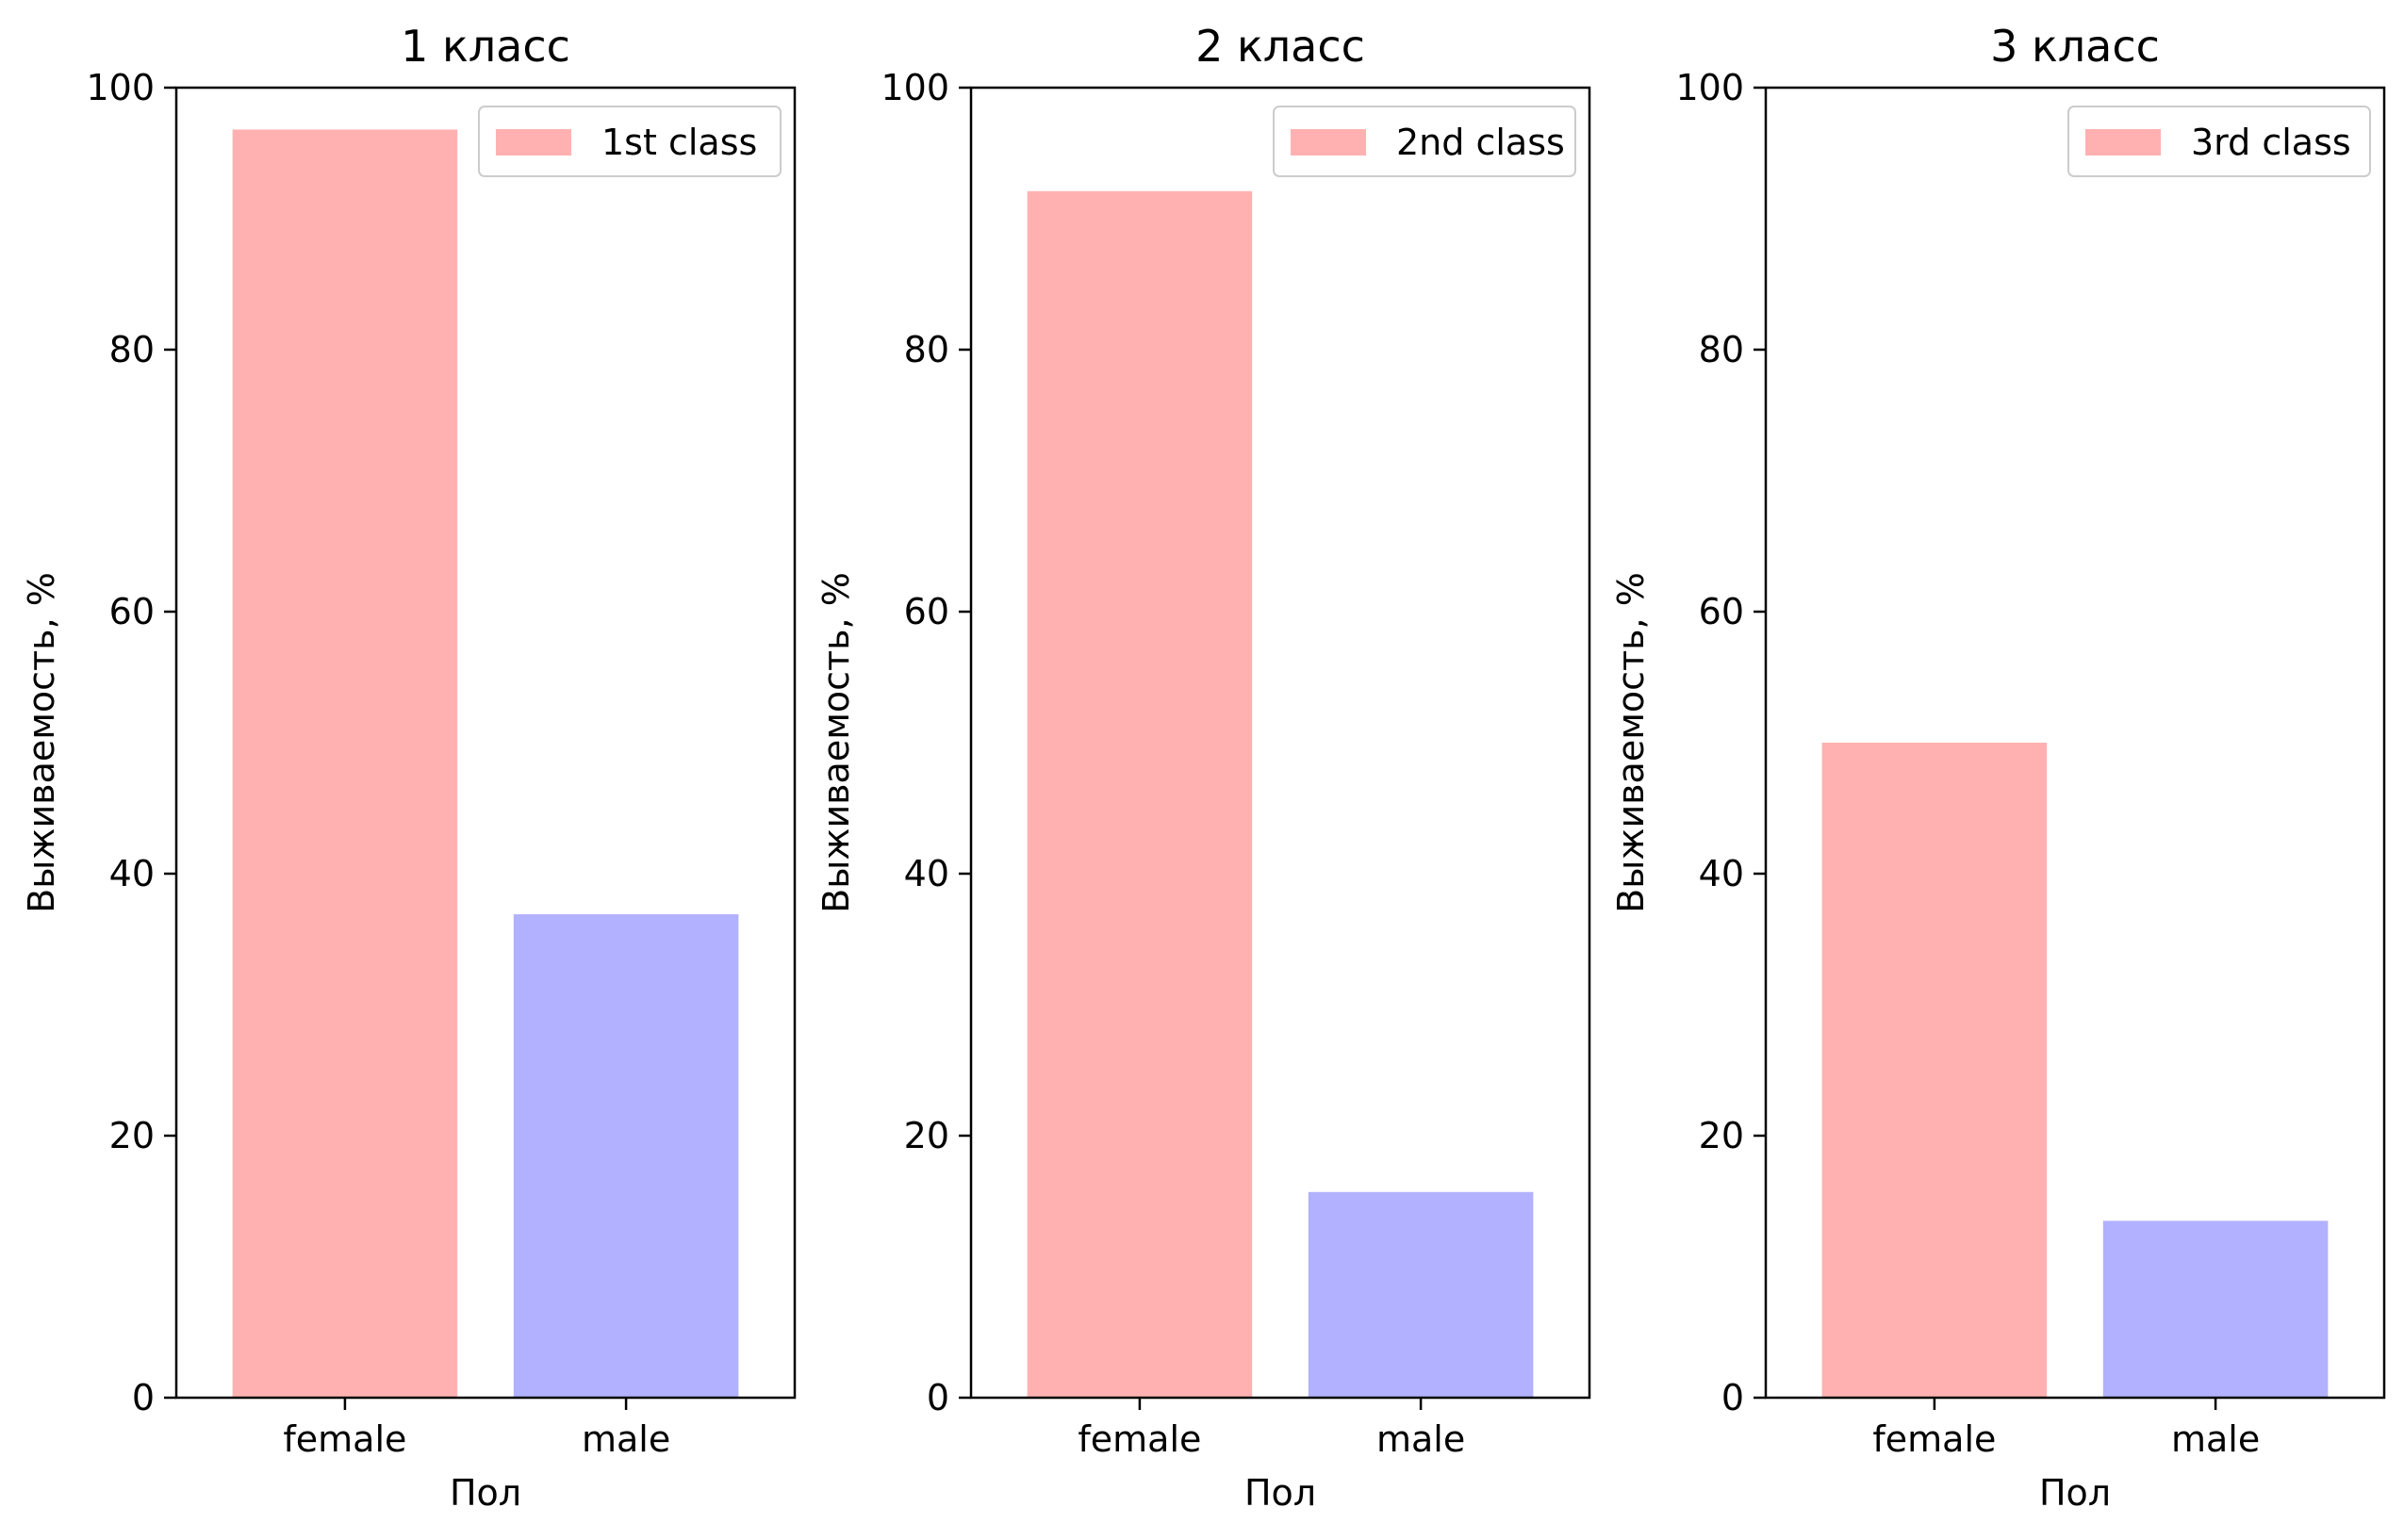 The image size is (2404, 1540). What do you see at coordinates (2271, 142) in the screenshot?
I see `legend-label: 3rd class` at bounding box center [2271, 142].